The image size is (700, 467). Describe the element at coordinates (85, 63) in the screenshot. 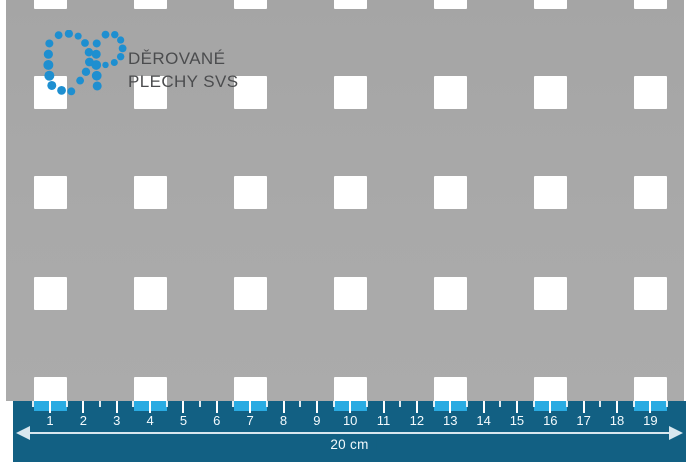

I see `dp-dot-monogram-icon` at that location.